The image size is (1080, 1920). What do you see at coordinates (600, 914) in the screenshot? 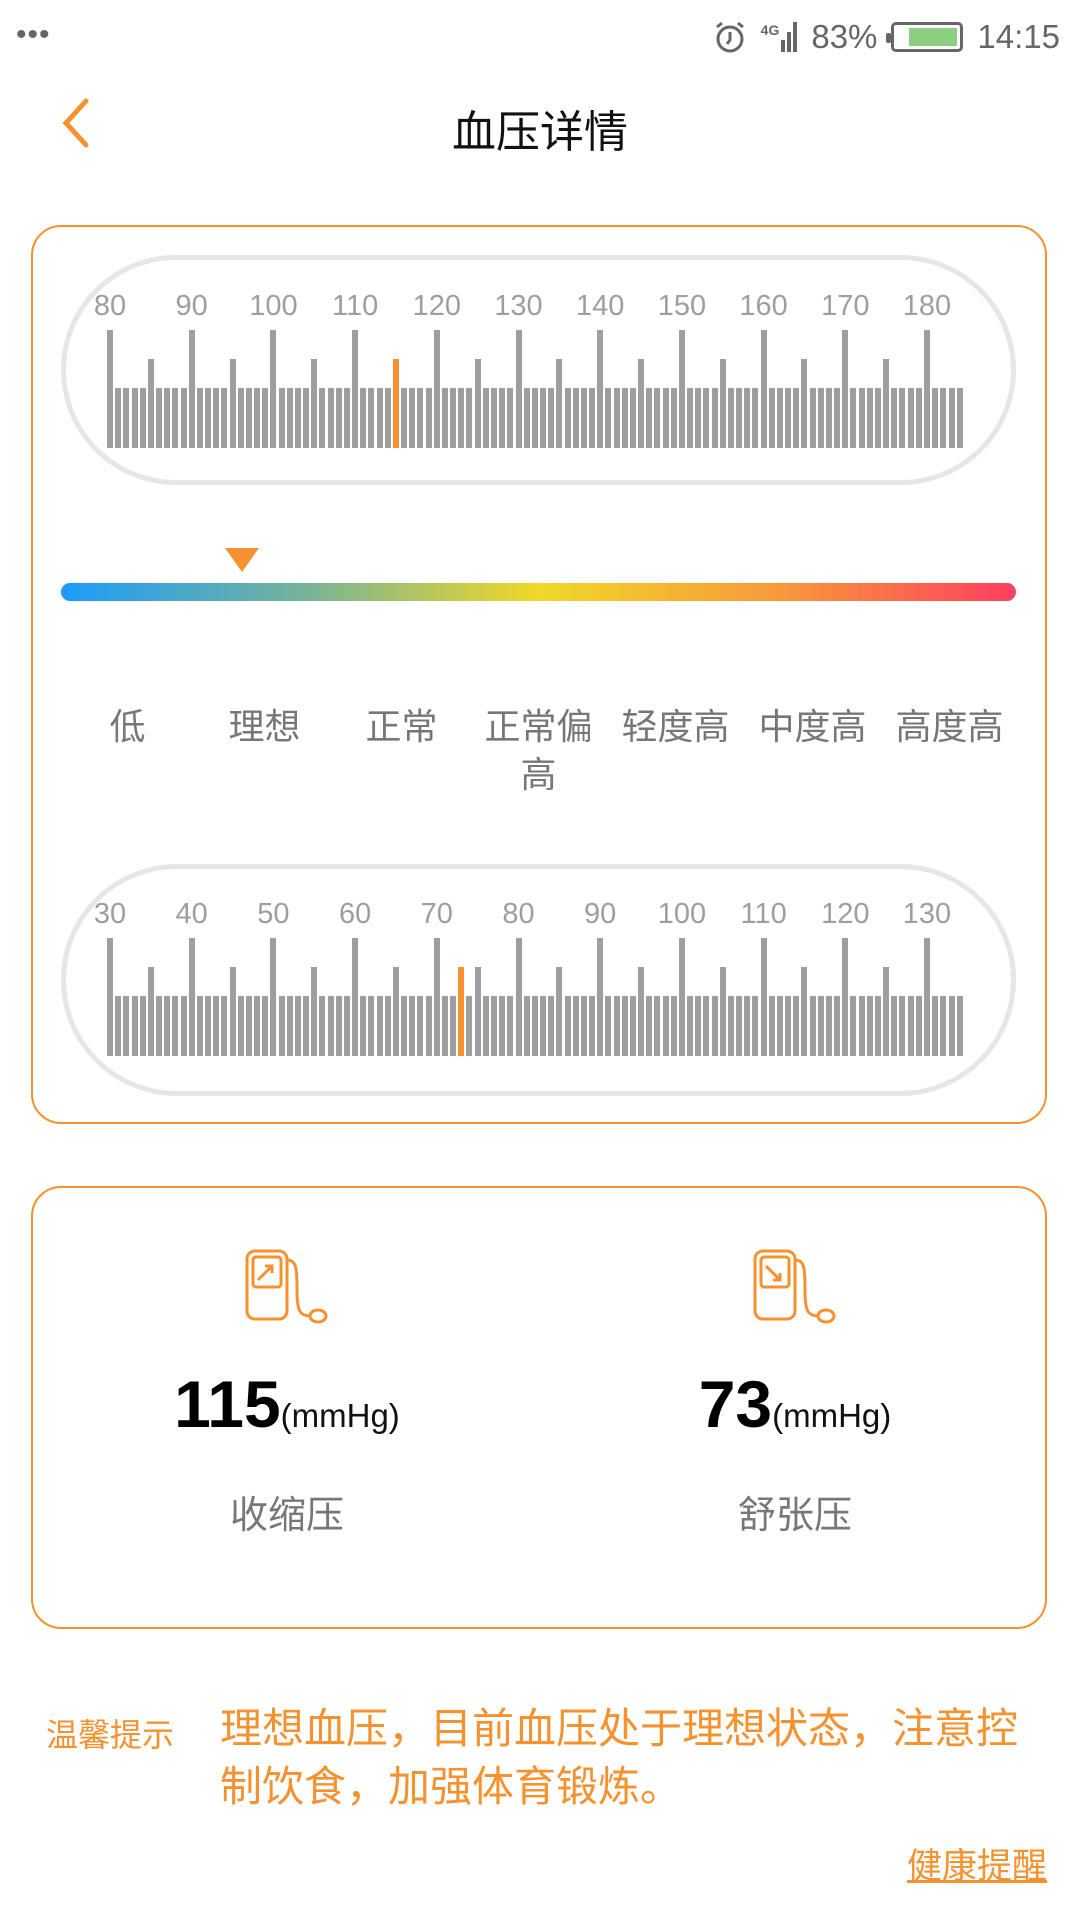
I see `diastolic-tick-label: 90` at bounding box center [600, 914].